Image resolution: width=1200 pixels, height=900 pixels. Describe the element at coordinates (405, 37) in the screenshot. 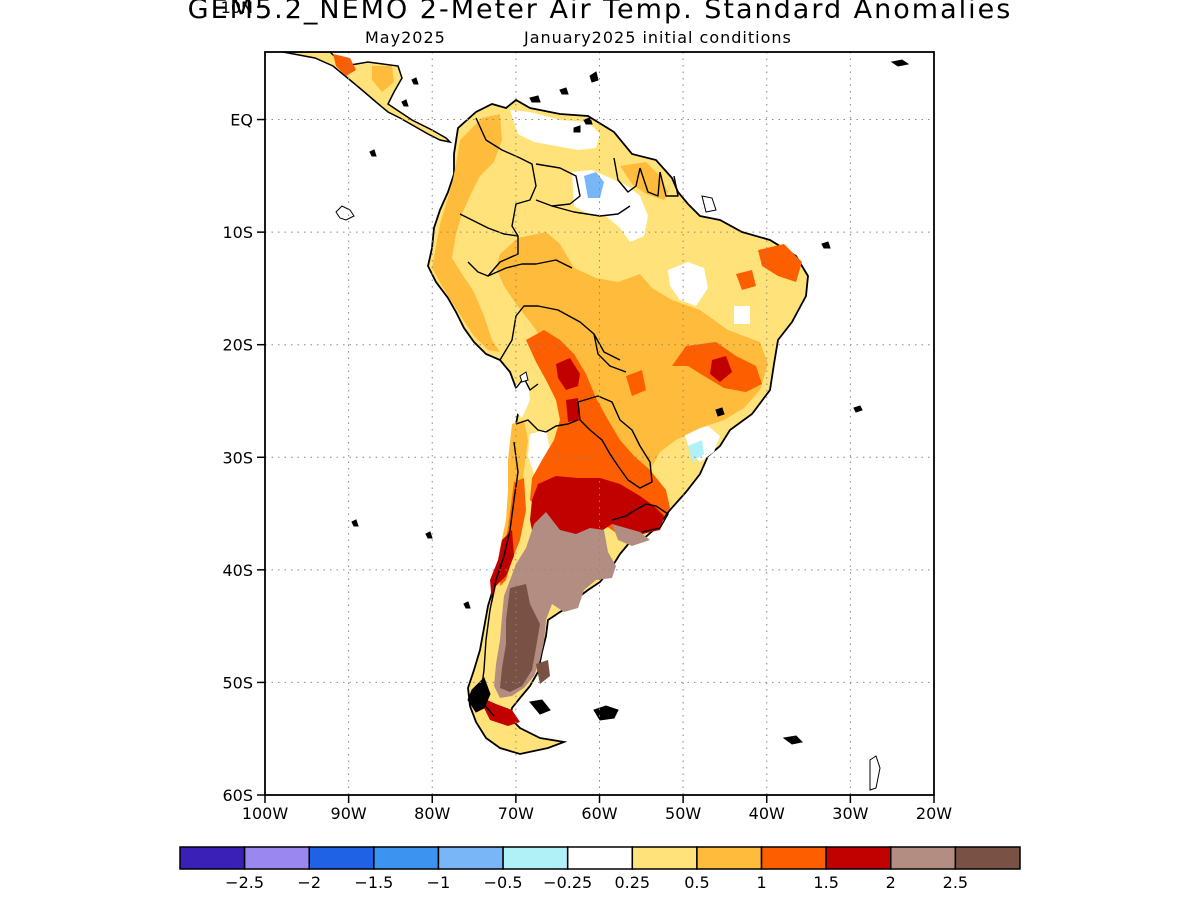

I see `forecast-month: May2025` at that location.